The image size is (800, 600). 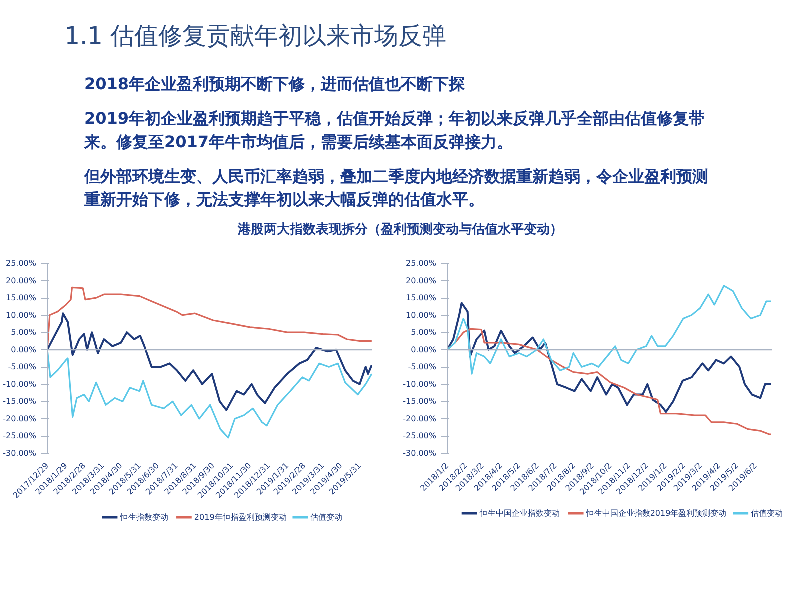 I want to click on legend-label: 2019年恒指盈利预测变动, so click(x=240, y=517).